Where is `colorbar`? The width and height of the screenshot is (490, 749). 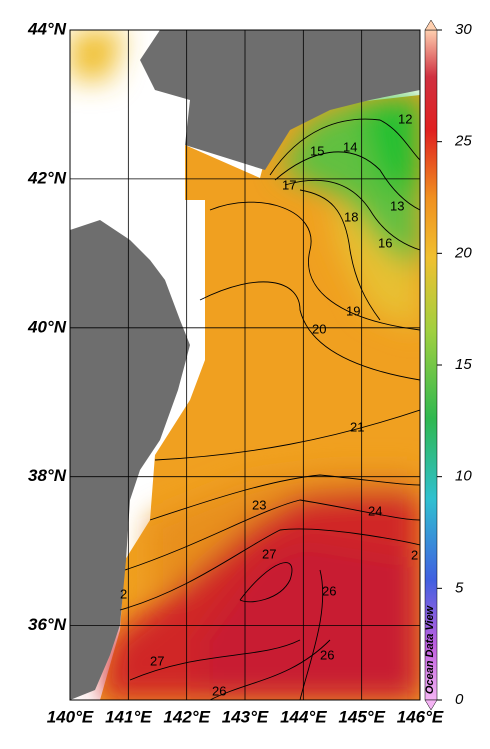
colorbar is located at coordinates (431, 365).